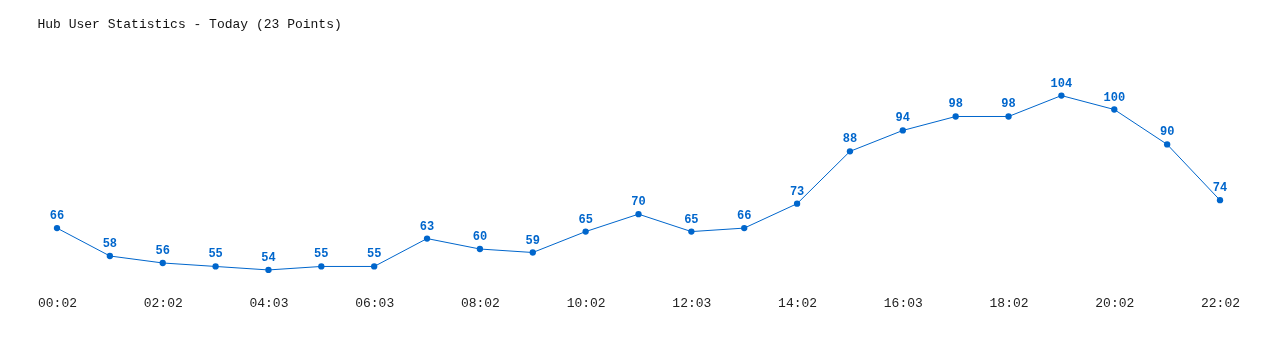 This screenshot has height=350, width=1280. I want to click on data-label: 90, so click(1167, 132).